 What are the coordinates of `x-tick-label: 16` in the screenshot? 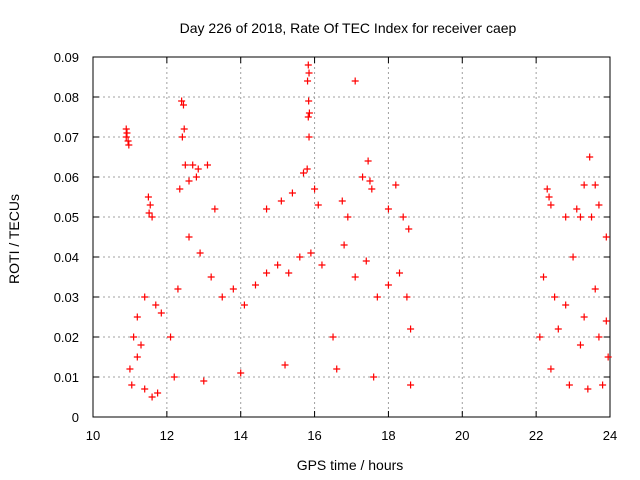 It's located at (314, 435).